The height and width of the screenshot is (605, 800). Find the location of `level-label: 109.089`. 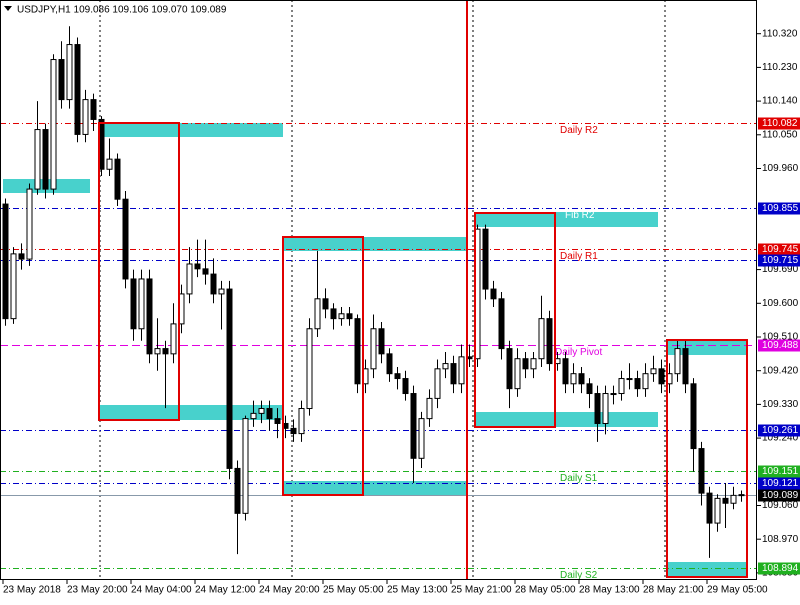

level-label: 109.089 is located at coordinates (780, 495).